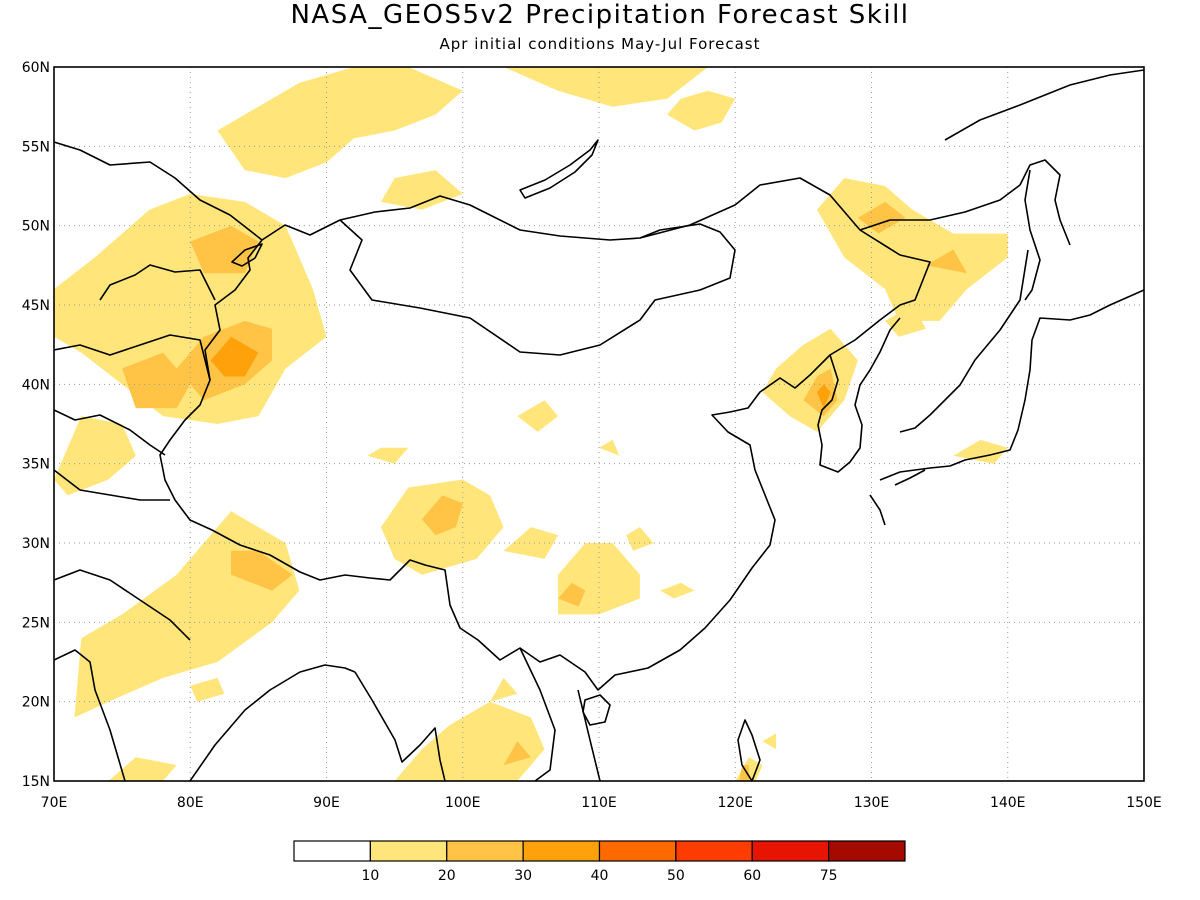 The width and height of the screenshot is (1200, 900). Describe the element at coordinates (596, 710) in the screenshot. I see `hainan-coast` at that location.